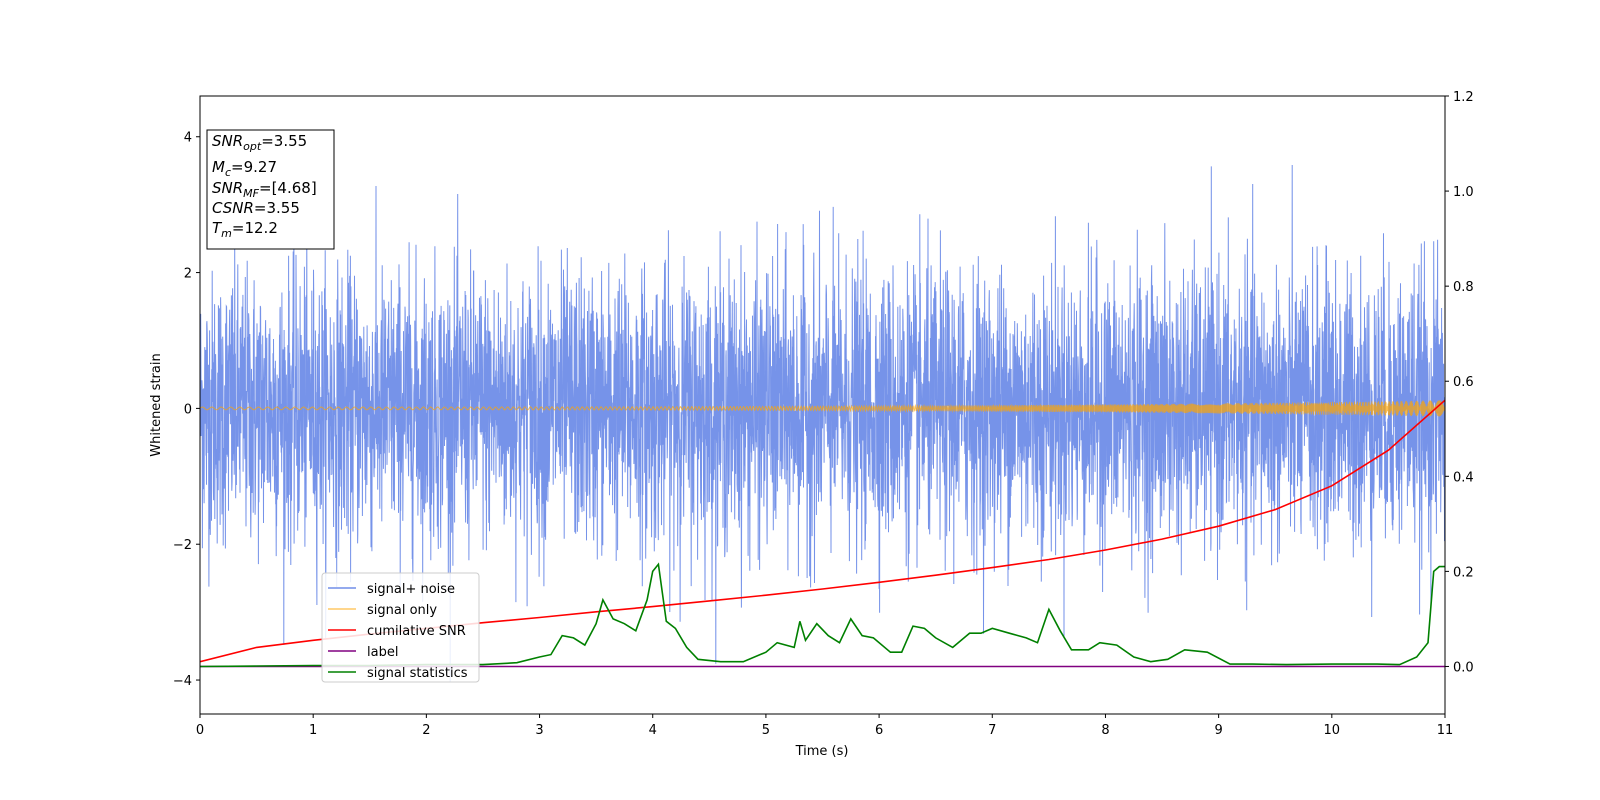 Image resolution: width=1600 pixels, height=800 pixels. I want to click on y-tick-label: −2, so click(182, 545).